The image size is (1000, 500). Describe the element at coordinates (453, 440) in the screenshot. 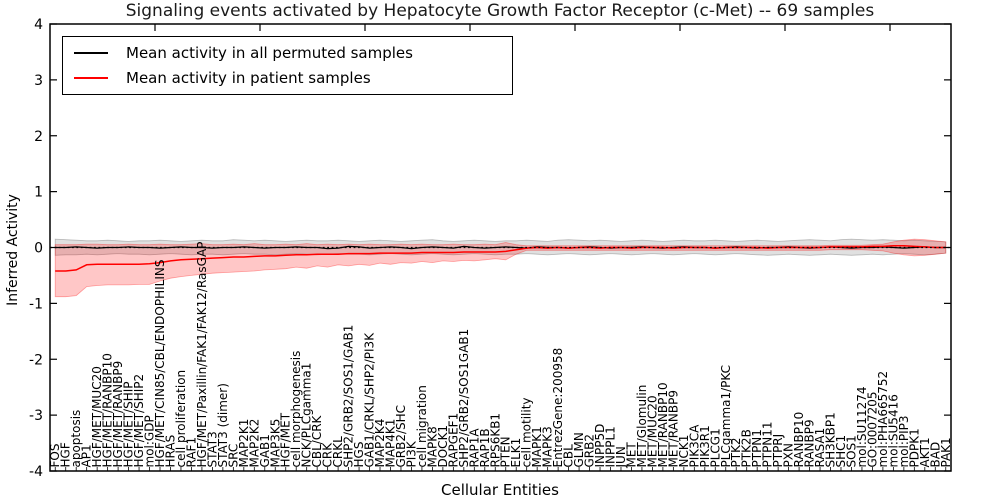

I see `x-category-label: RAPGEF1` at that location.